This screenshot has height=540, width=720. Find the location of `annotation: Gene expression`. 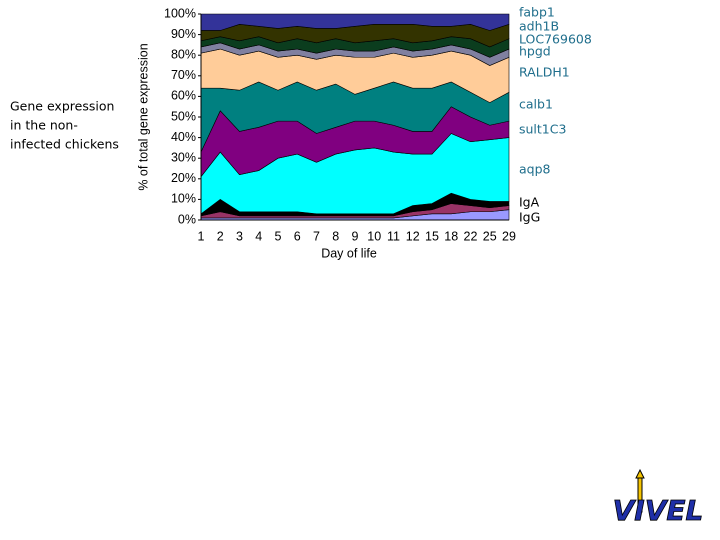

annotation: Gene expression is located at coordinates (62, 106).